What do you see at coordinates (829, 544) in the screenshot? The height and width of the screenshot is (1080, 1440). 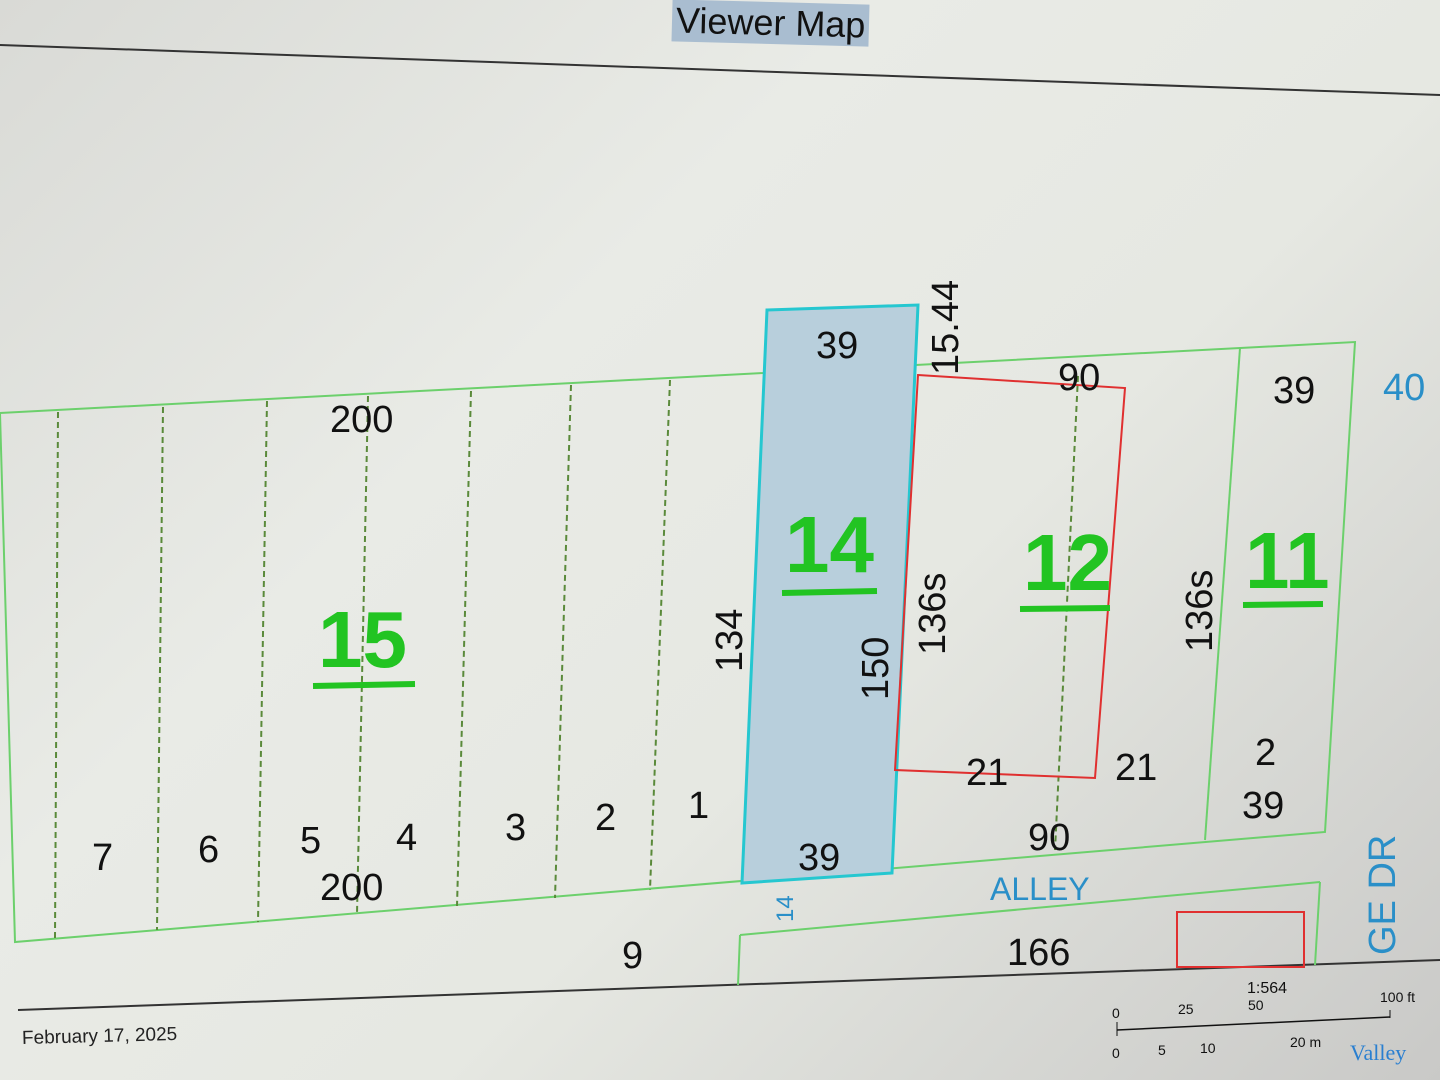 I see `lot-14-label: 14` at bounding box center [829, 544].